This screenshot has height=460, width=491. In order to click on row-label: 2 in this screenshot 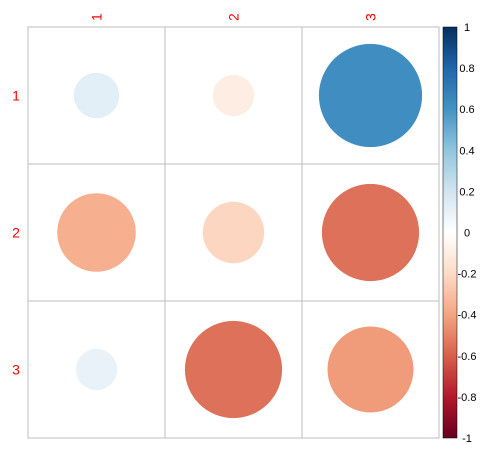, I will do `click(16, 233)`.